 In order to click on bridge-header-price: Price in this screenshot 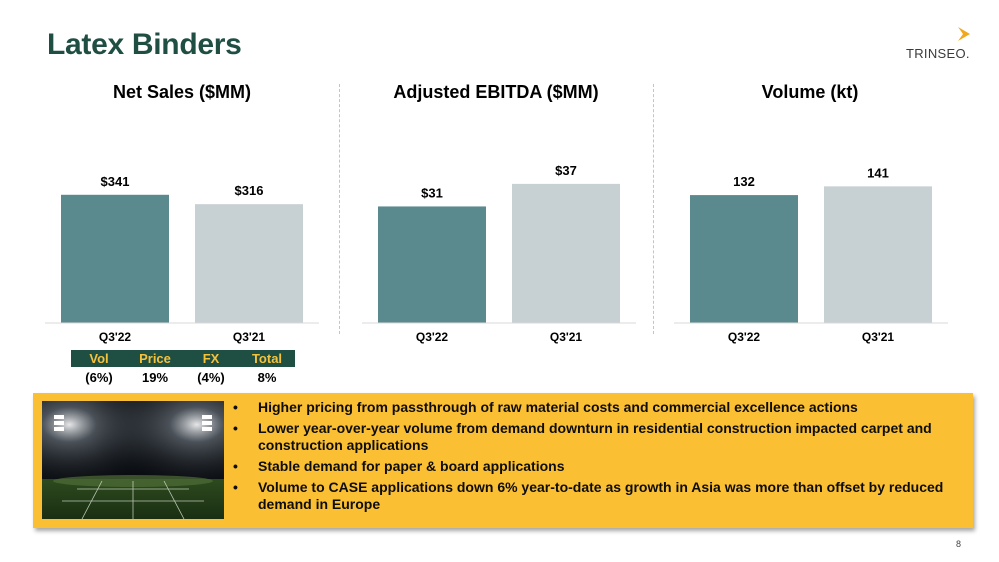, I will do `click(155, 358)`.